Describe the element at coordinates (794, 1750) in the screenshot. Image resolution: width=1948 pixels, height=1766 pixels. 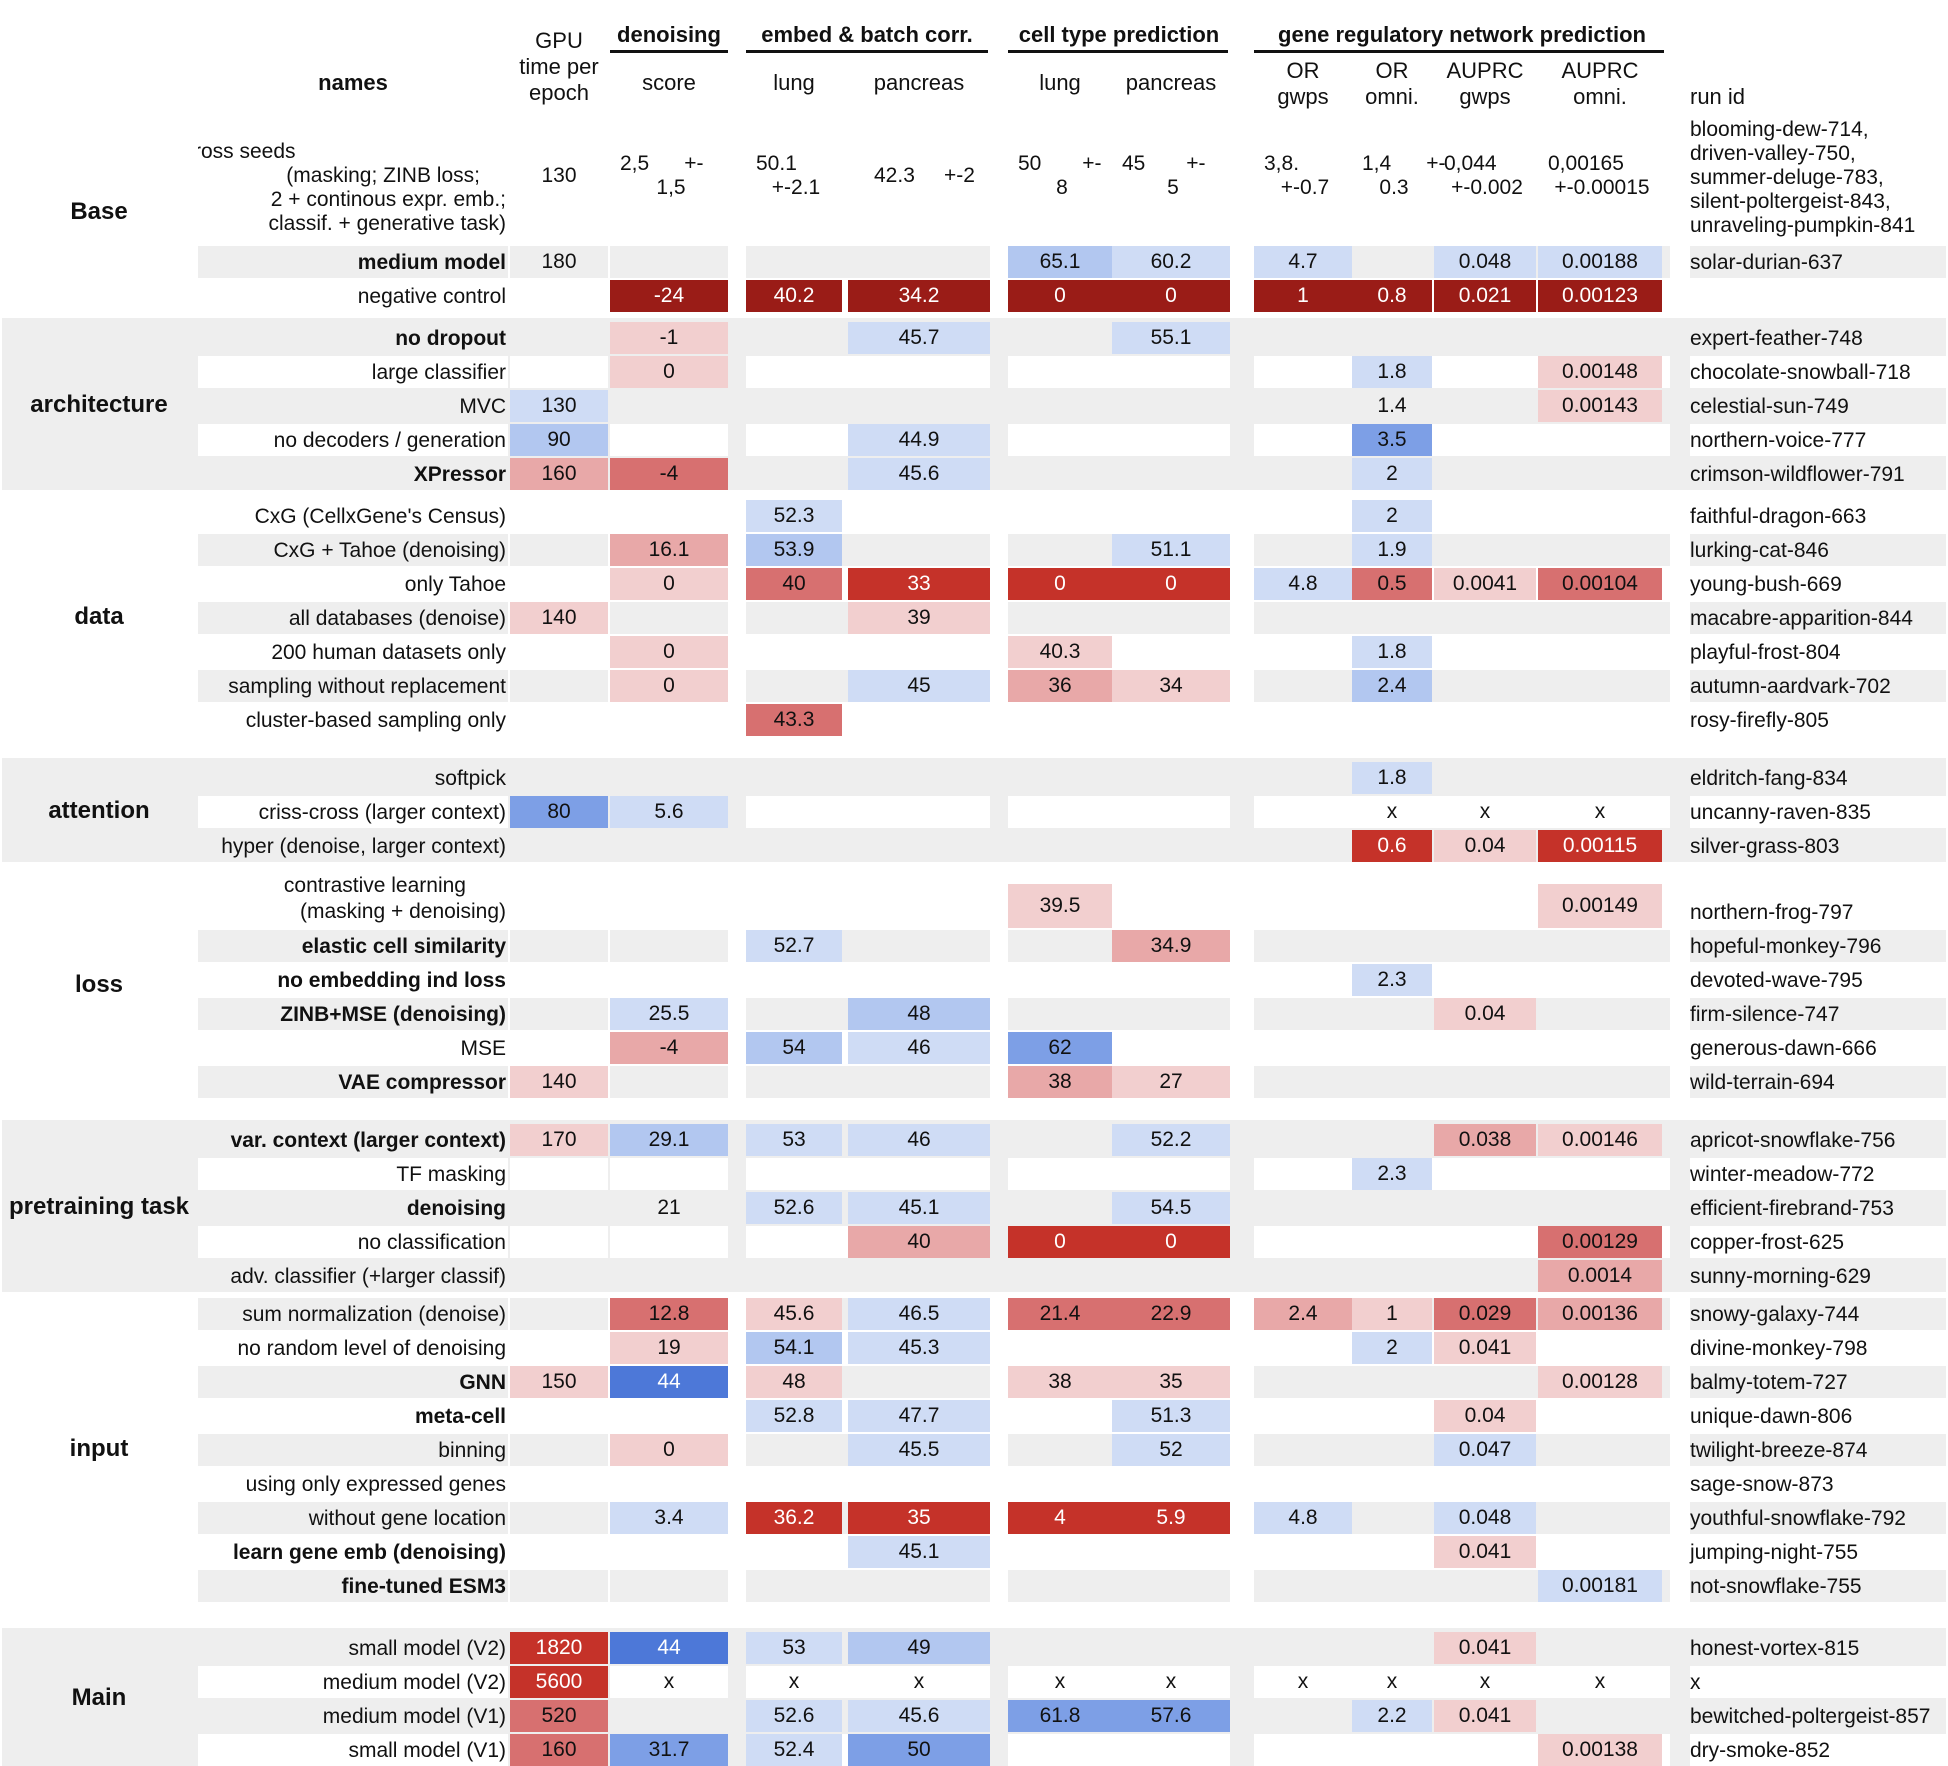
I see `score-cell: 52.4` at that location.